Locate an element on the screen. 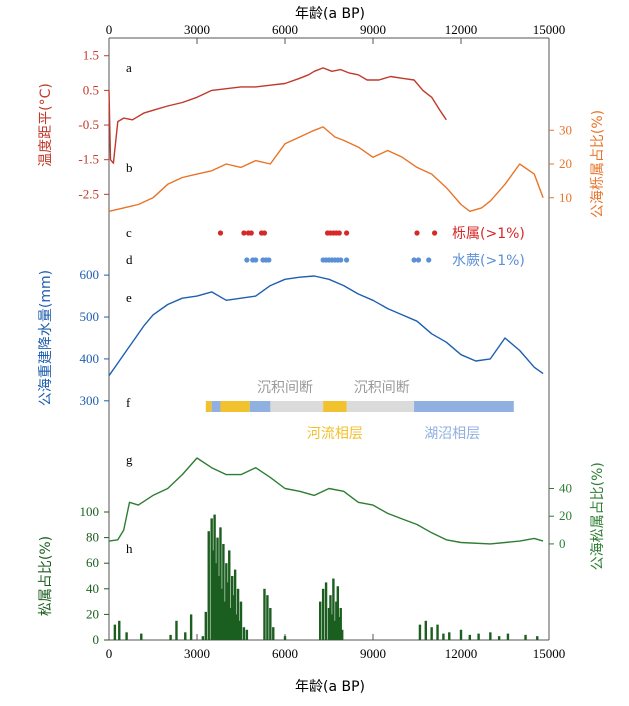 The image size is (629, 706). y-tick-label-h: 80 is located at coordinates (92, 537).